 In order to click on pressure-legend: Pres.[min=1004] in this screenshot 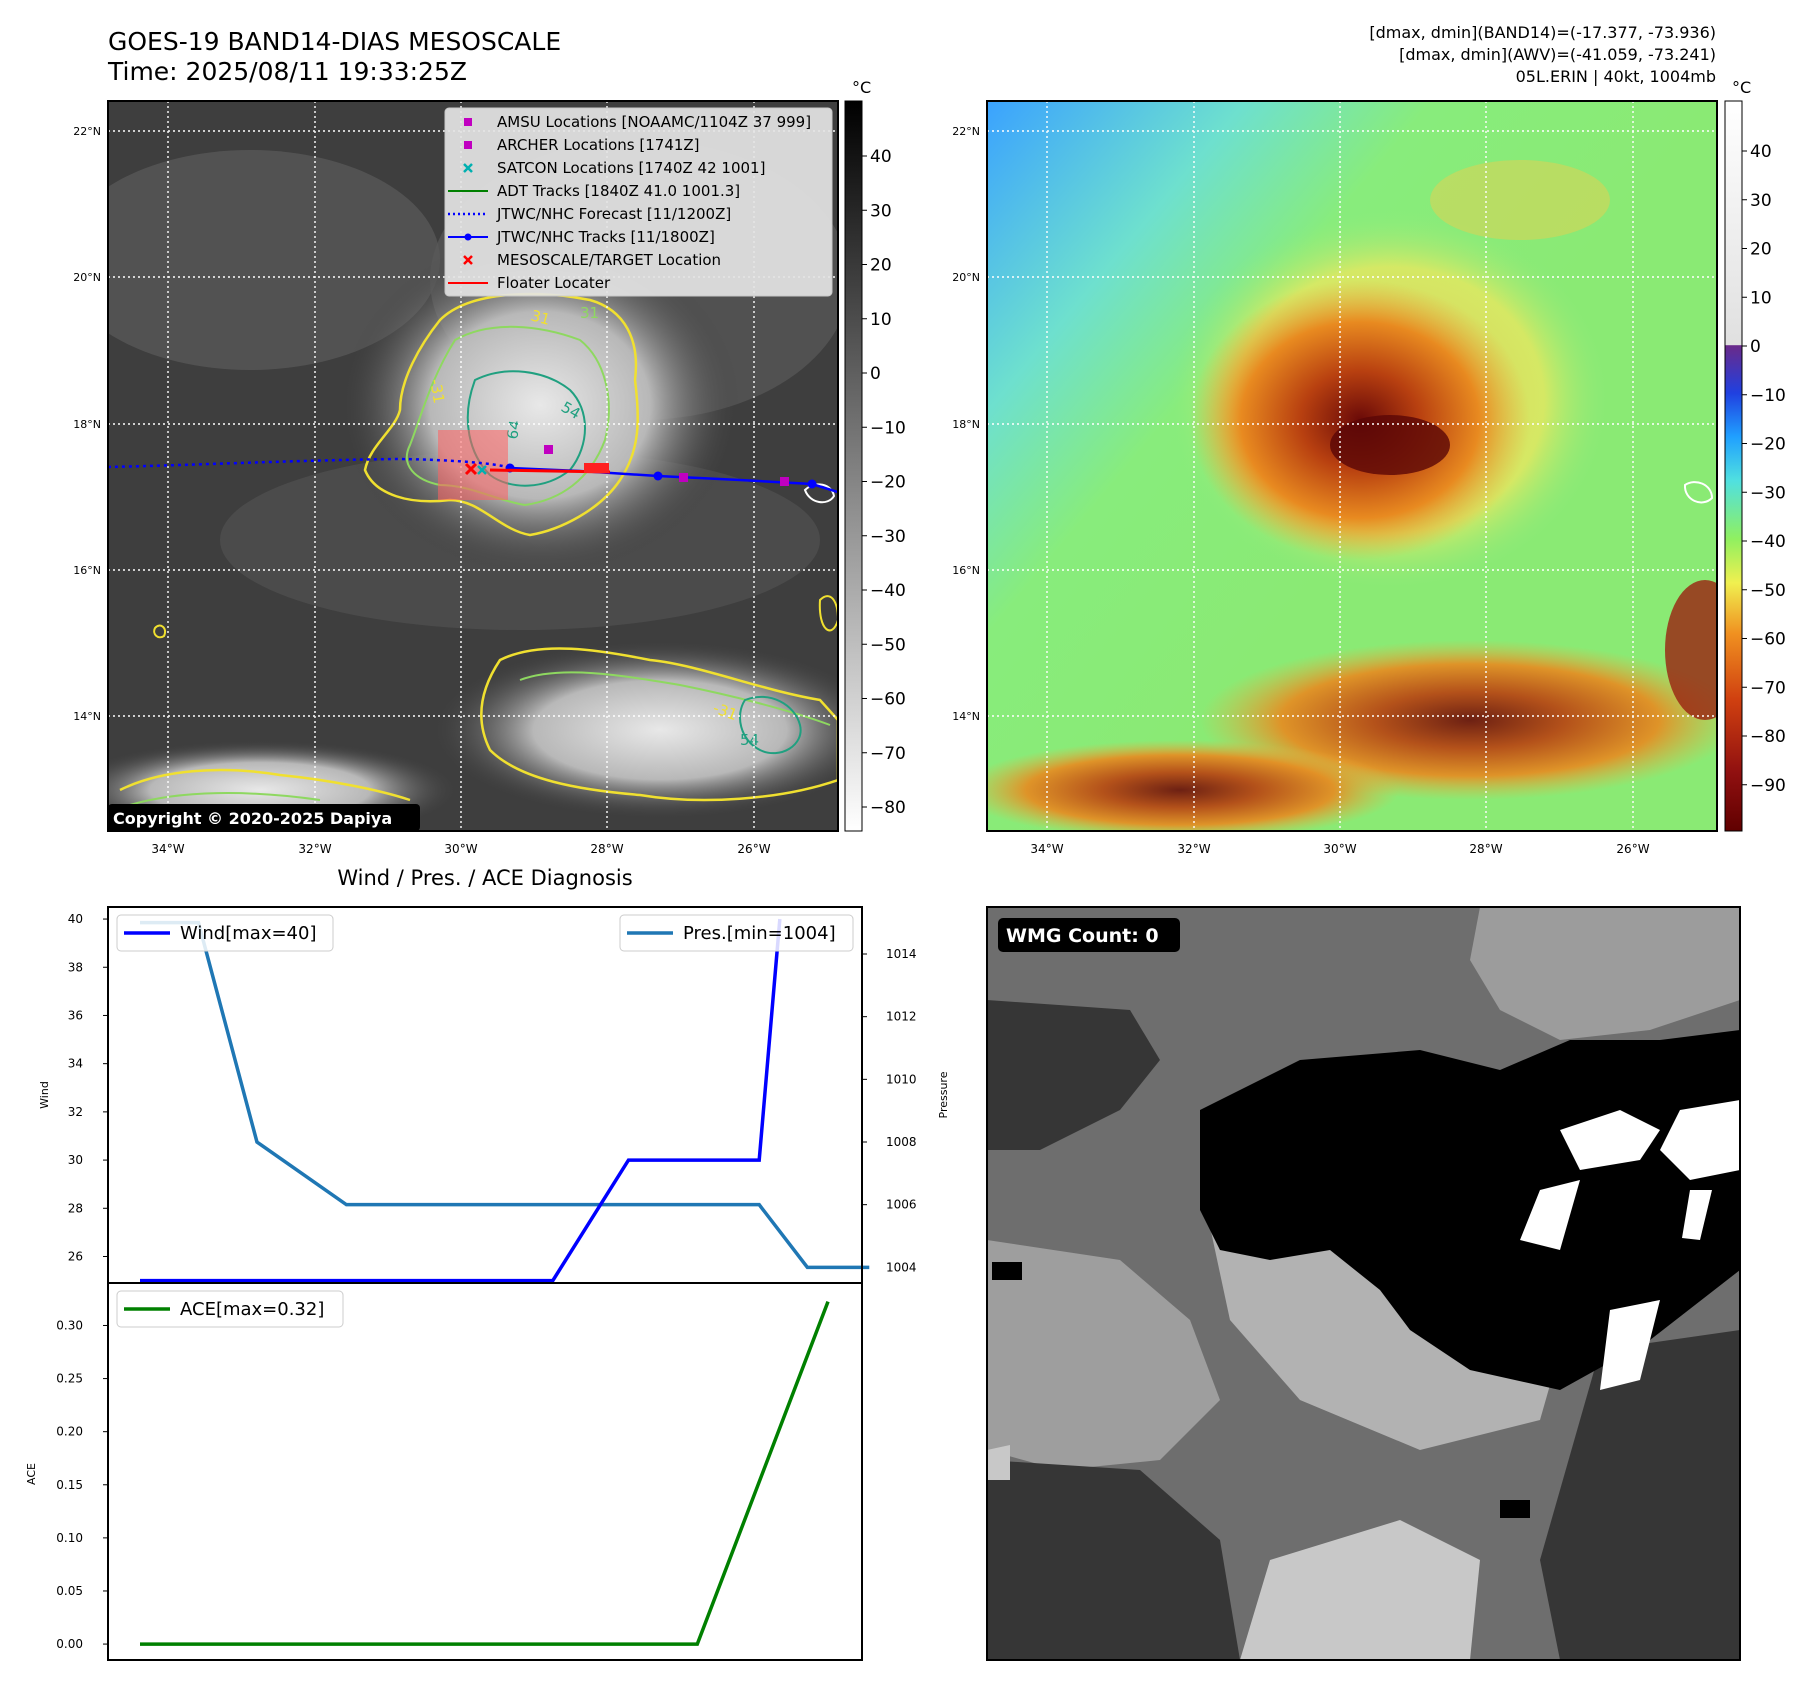, I will do `click(736, 933)`.